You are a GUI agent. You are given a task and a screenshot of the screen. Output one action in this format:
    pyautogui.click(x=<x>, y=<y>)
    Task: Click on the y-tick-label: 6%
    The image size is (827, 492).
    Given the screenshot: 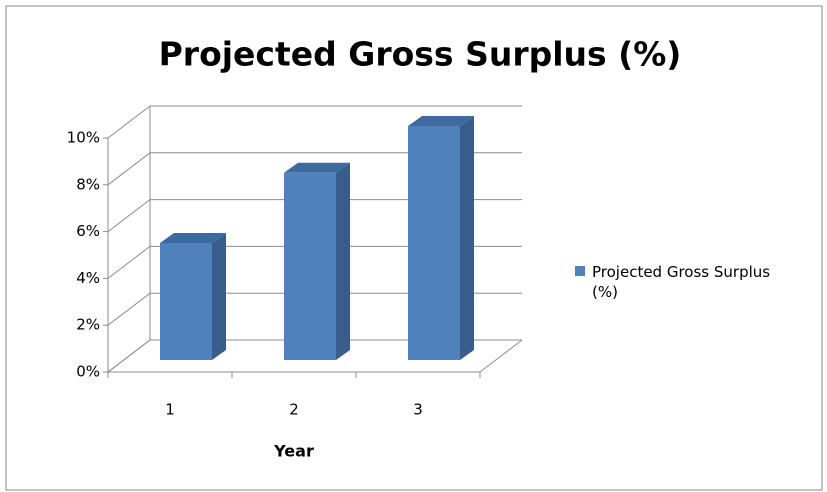 What is the action you would take?
    pyautogui.click(x=88, y=231)
    